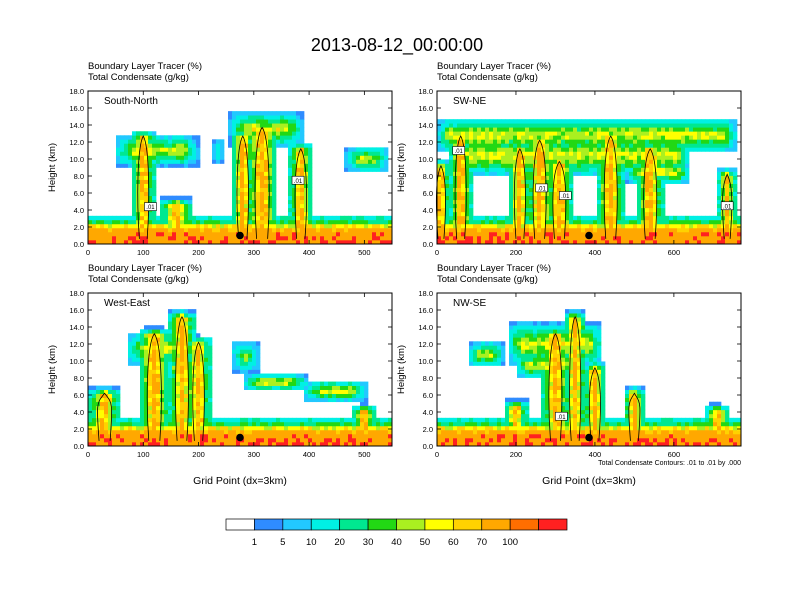 The image size is (792, 612). What do you see at coordinates (145, 268) in the screenshot?
I see `field-label-tracer: Boundary Layer Tracer (%)` at bounding box center [145, 268].